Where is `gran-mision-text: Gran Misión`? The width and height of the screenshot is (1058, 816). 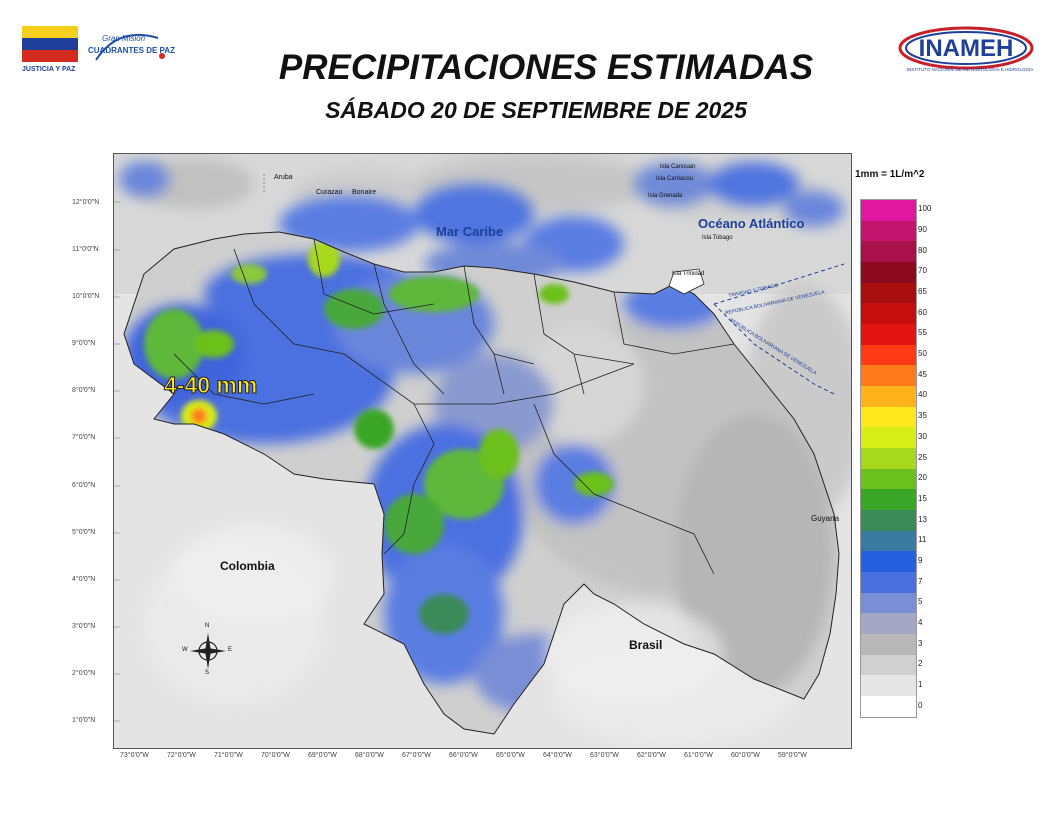
gran-mision-text: Gran Misión is located at coordinates (124, 38).